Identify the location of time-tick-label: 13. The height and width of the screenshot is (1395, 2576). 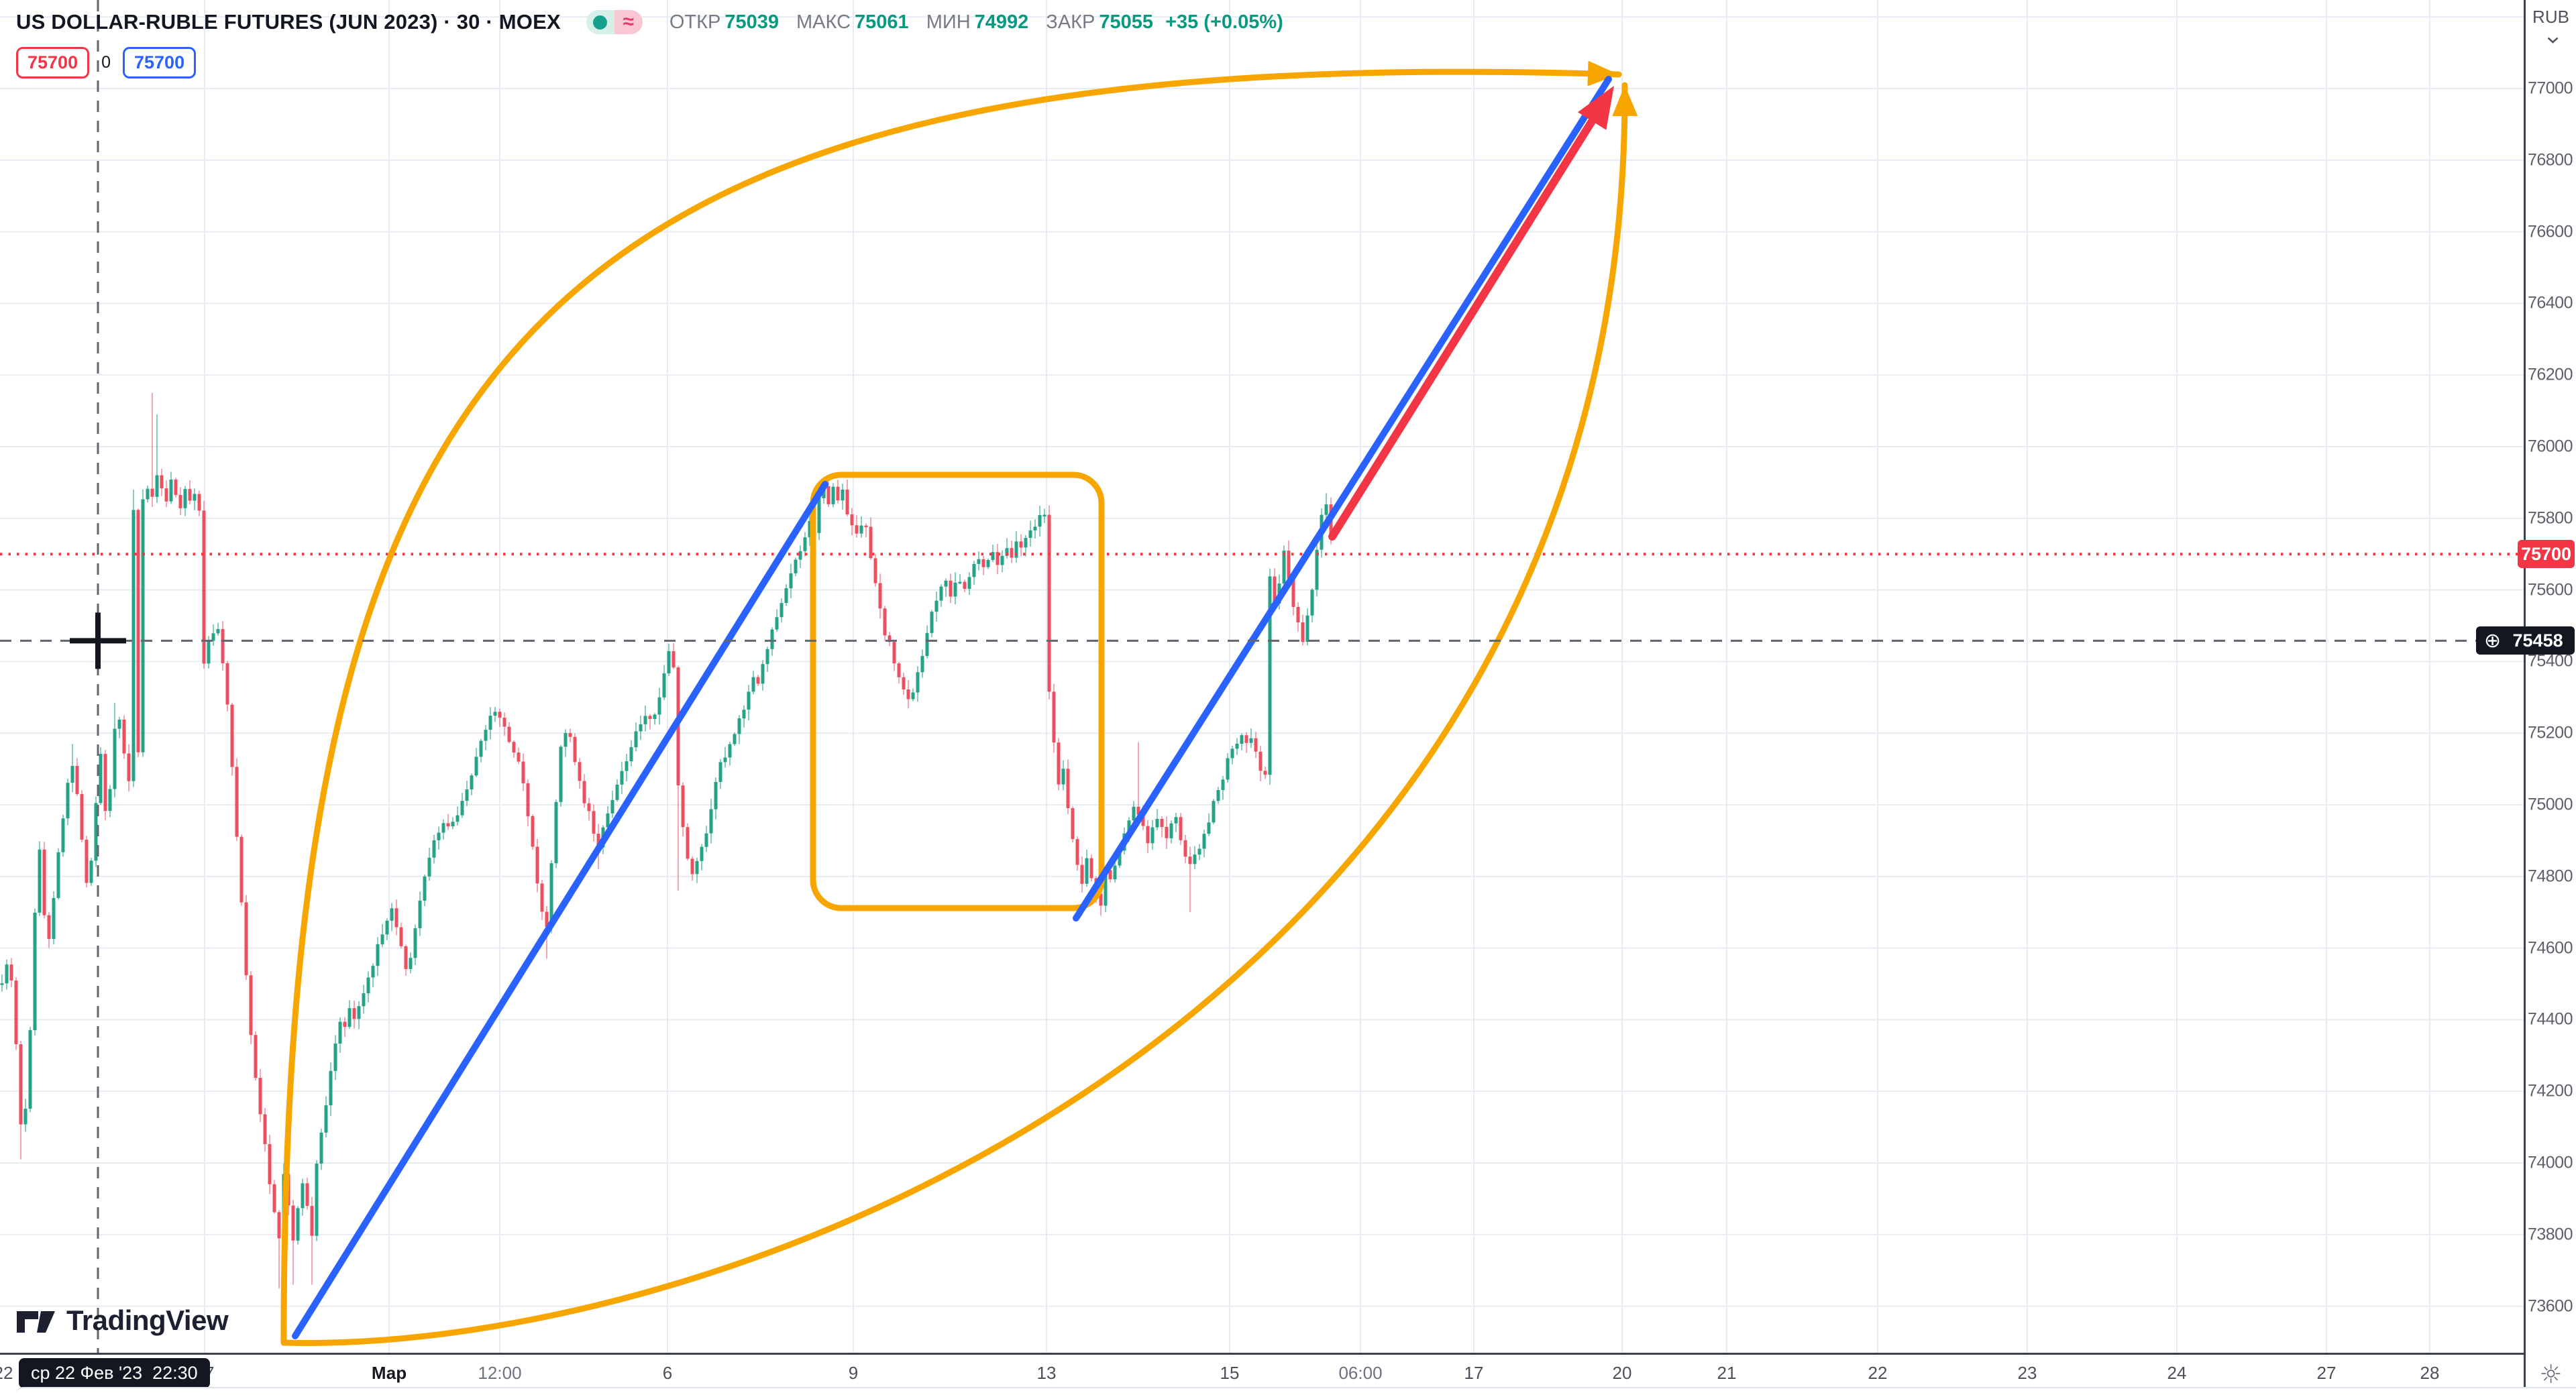
(1046, 1373).